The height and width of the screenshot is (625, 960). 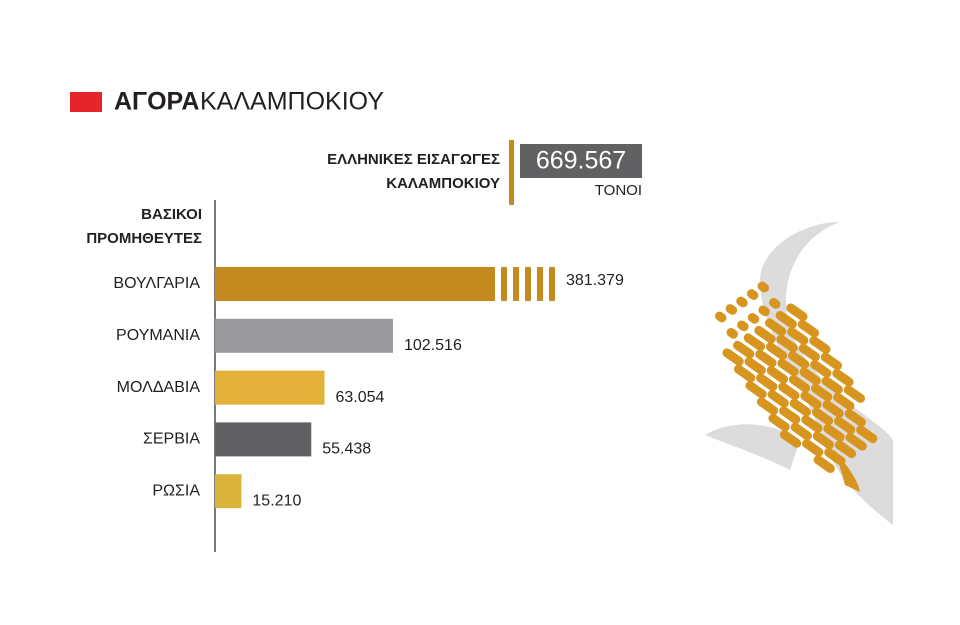 I want to click on axis-label: ΒΑΣΙΚΟΙ, so click(x=171, y=214).